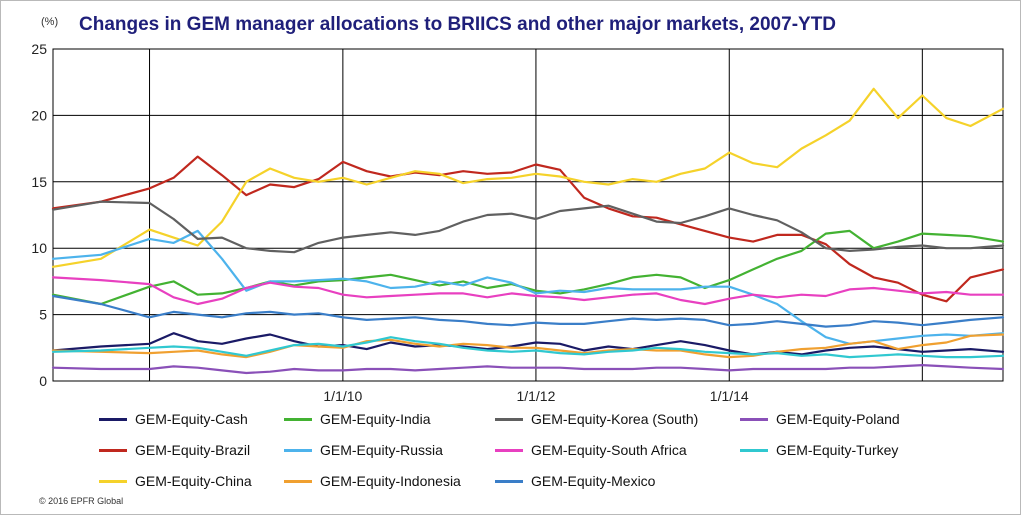  I want to click on y-tick-label: 5, so click(43, 315).